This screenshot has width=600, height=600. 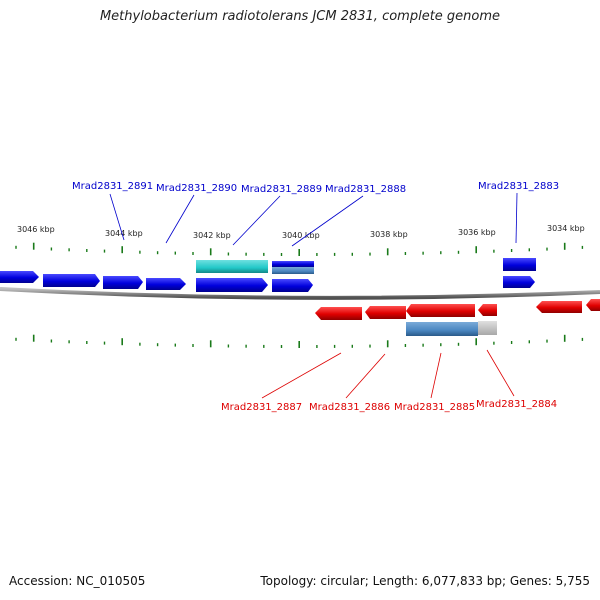 I want to click on scale-label: 3046 kbp, so click(x=36, y=229).